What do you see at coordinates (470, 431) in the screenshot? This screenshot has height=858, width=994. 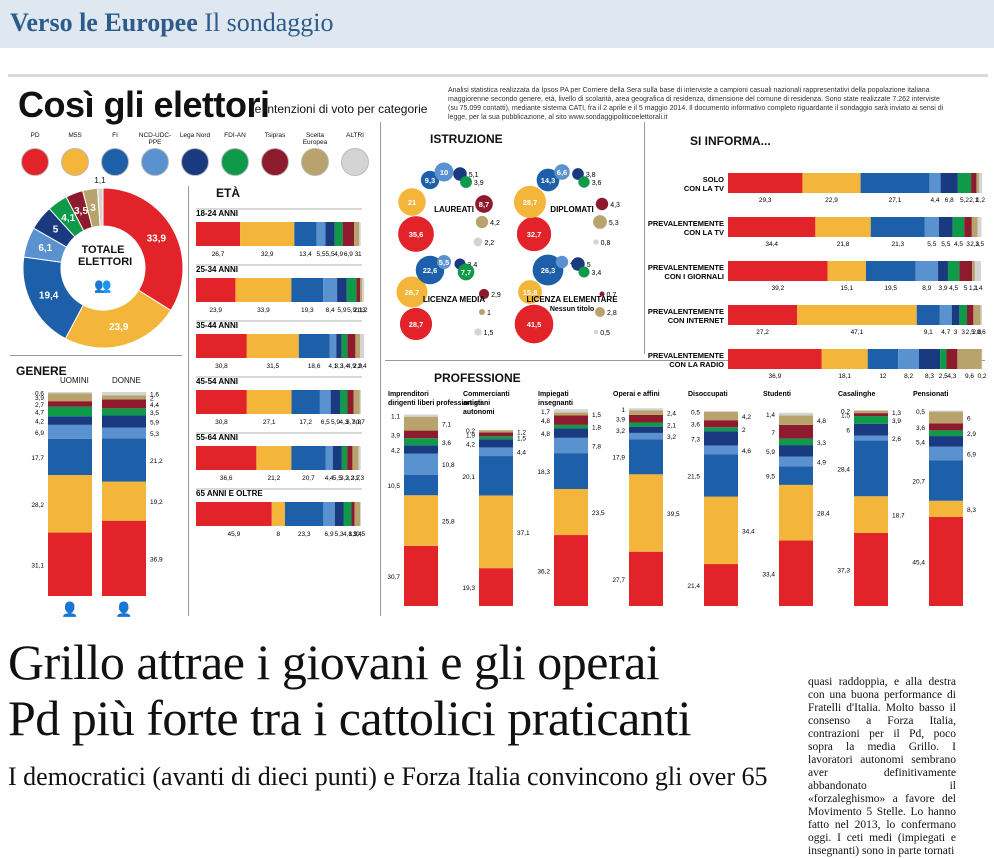 I see `profession-value-label: 0,2` at bounding box center [470, 431].